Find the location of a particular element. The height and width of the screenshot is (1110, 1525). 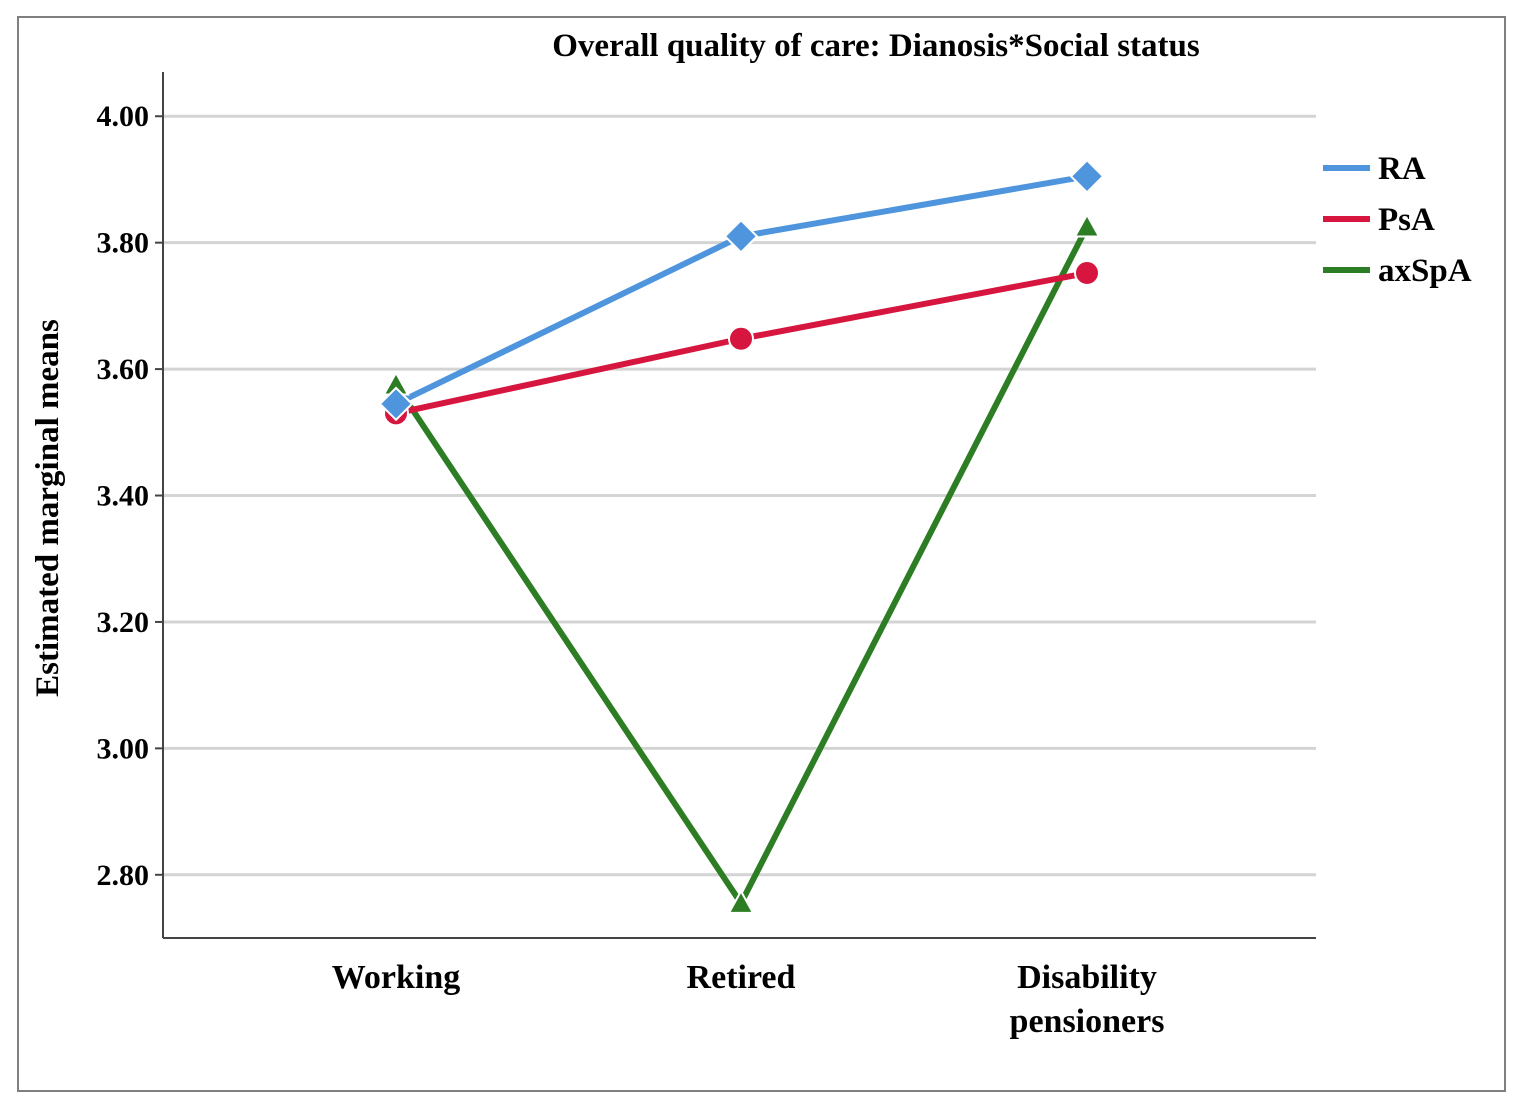

legend-label-psa: PsA is located at coordinates (1406, 220).